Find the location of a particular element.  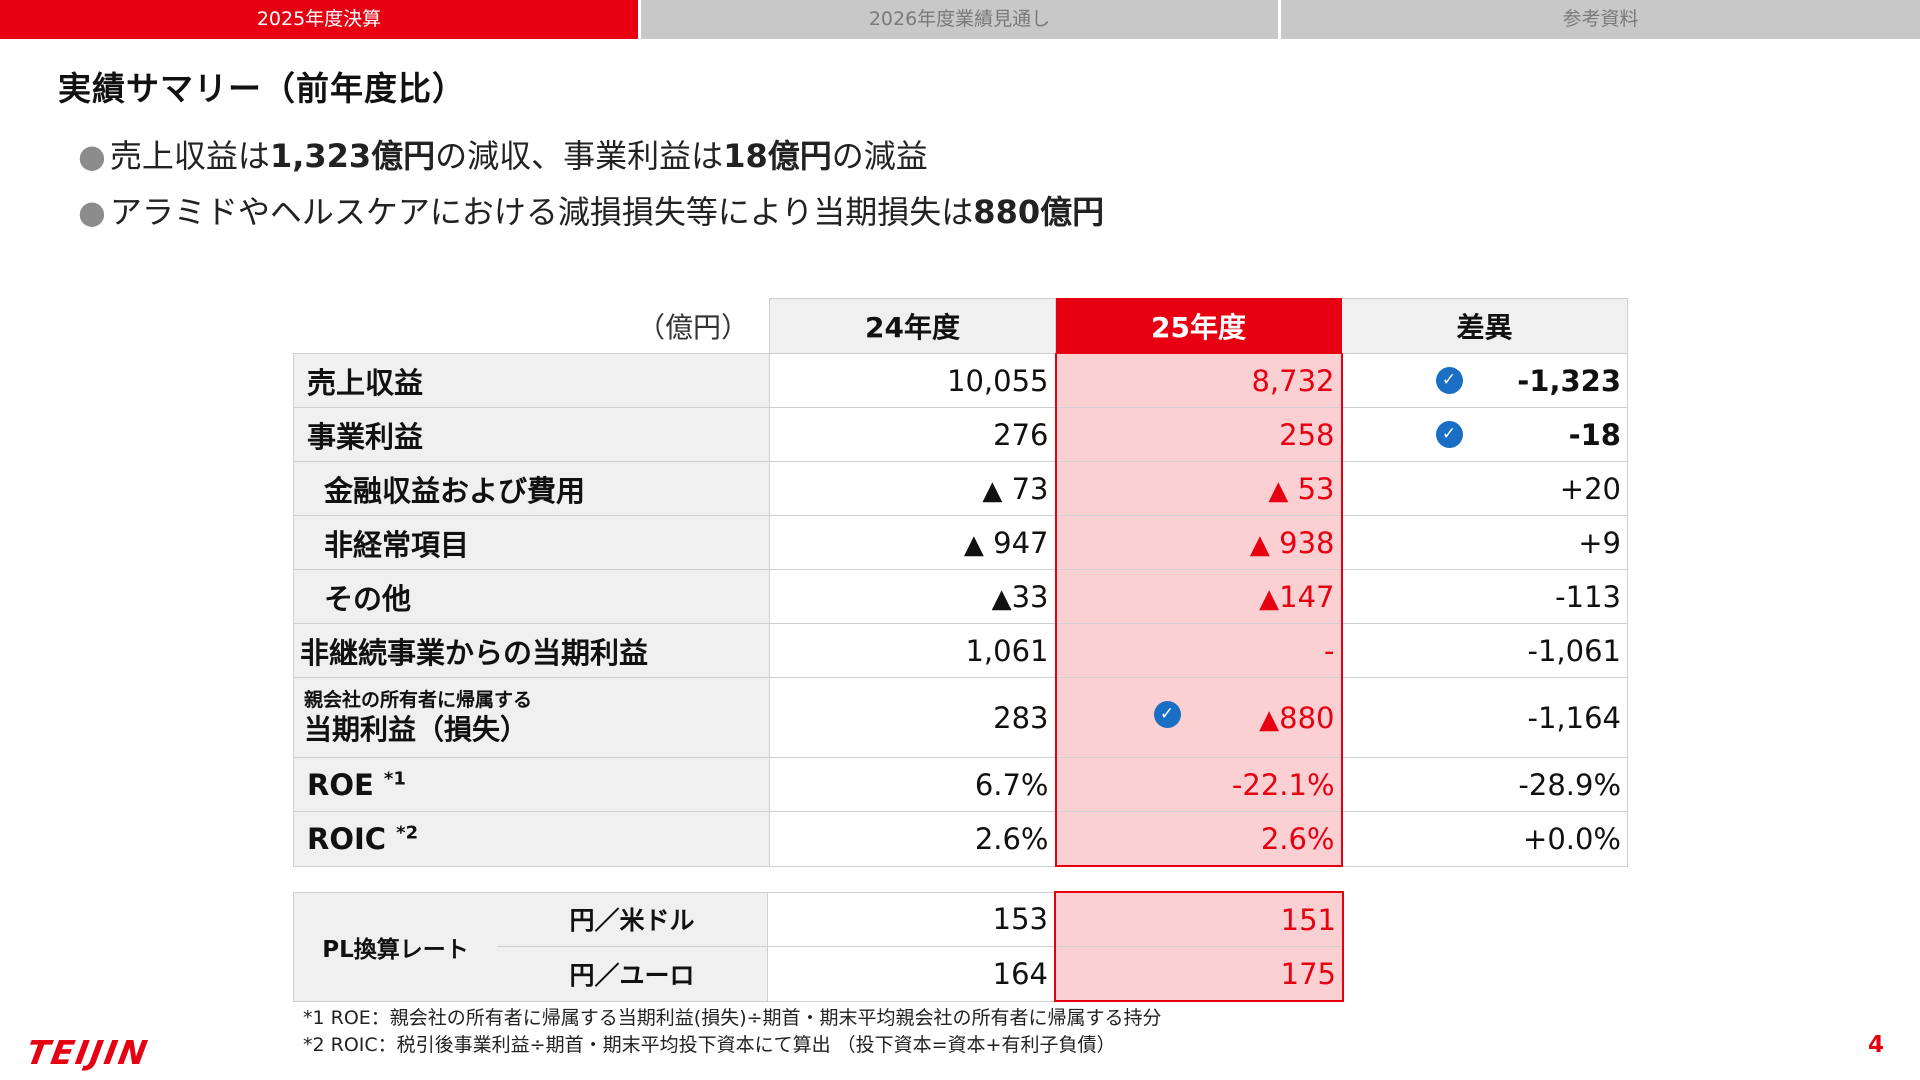

fy24-value: 6.7% is located at coordinates (912, 784).